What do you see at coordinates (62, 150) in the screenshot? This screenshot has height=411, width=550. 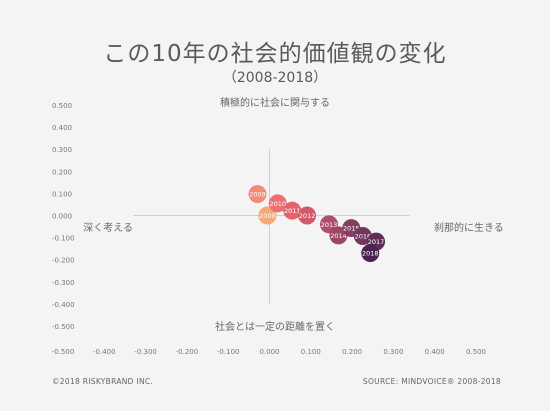 I see `y-tick-label: 0.300` at bounding box center [62, 150].